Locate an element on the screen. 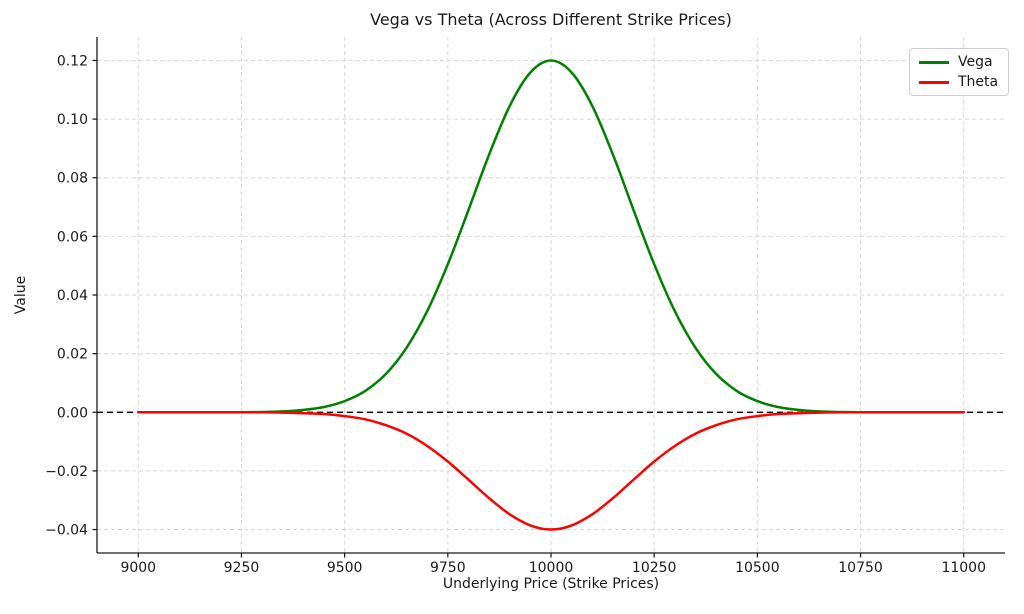 This screenshot has width=1024, height=614. y-tick-label: 0.04 is located at coordinates (72, 296).